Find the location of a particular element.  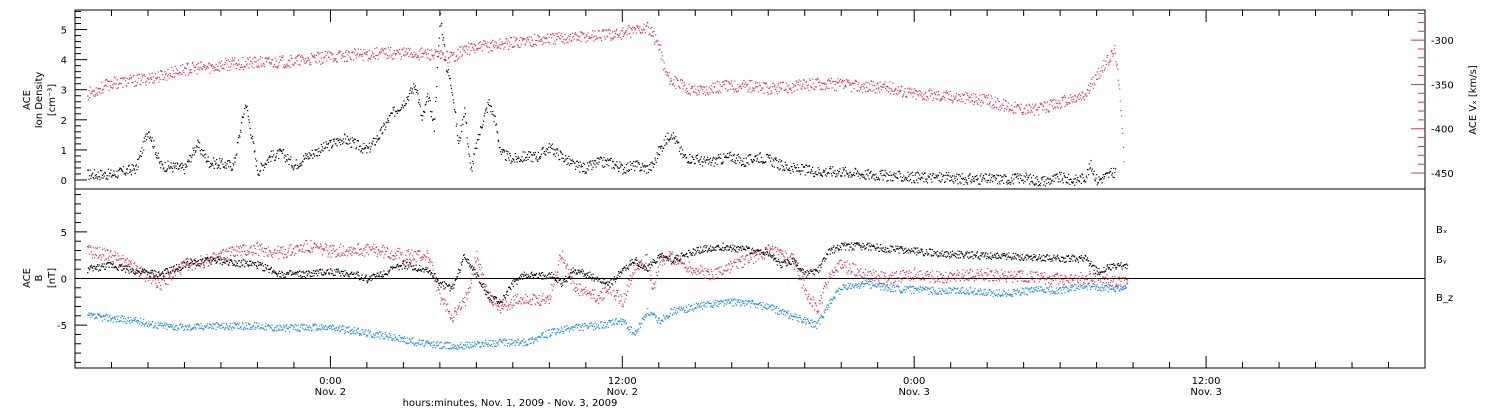

vx-tick-label-3: -450 is located at coordinates (1442, 174).